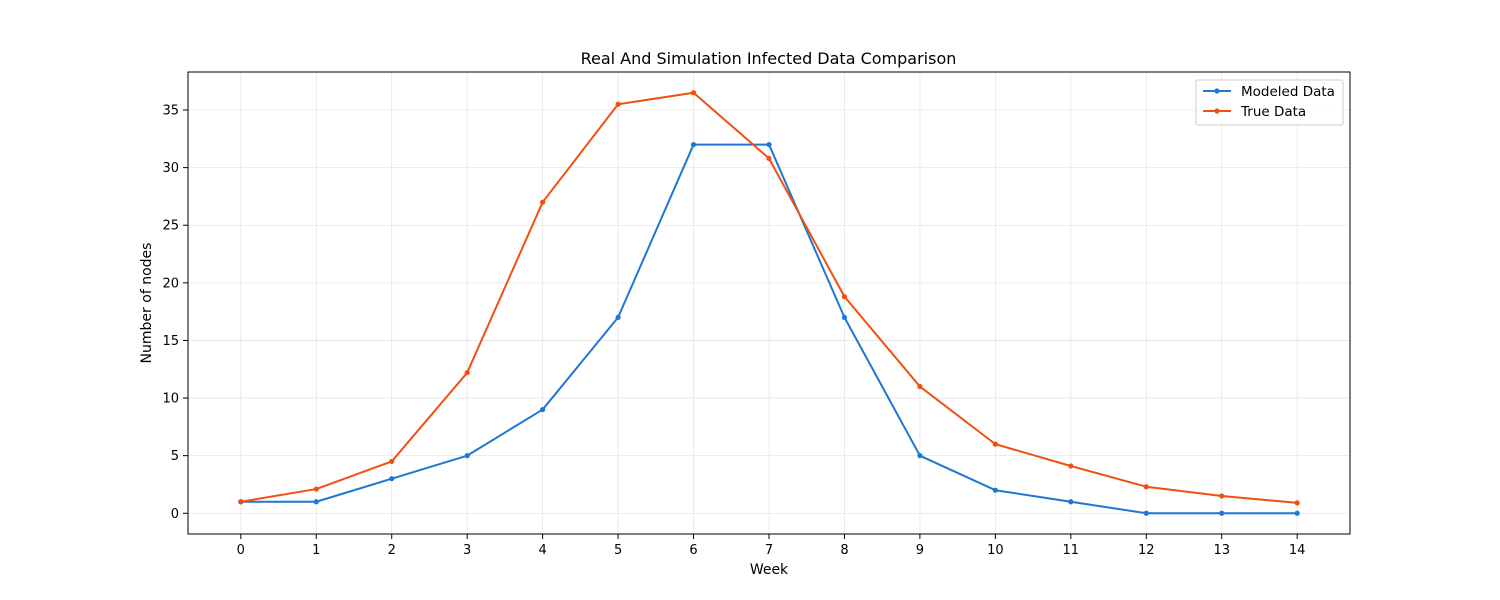  Describe the element at coordinates (175, 456) in the screenshot. I see `y-tick-label: 5` at that location.